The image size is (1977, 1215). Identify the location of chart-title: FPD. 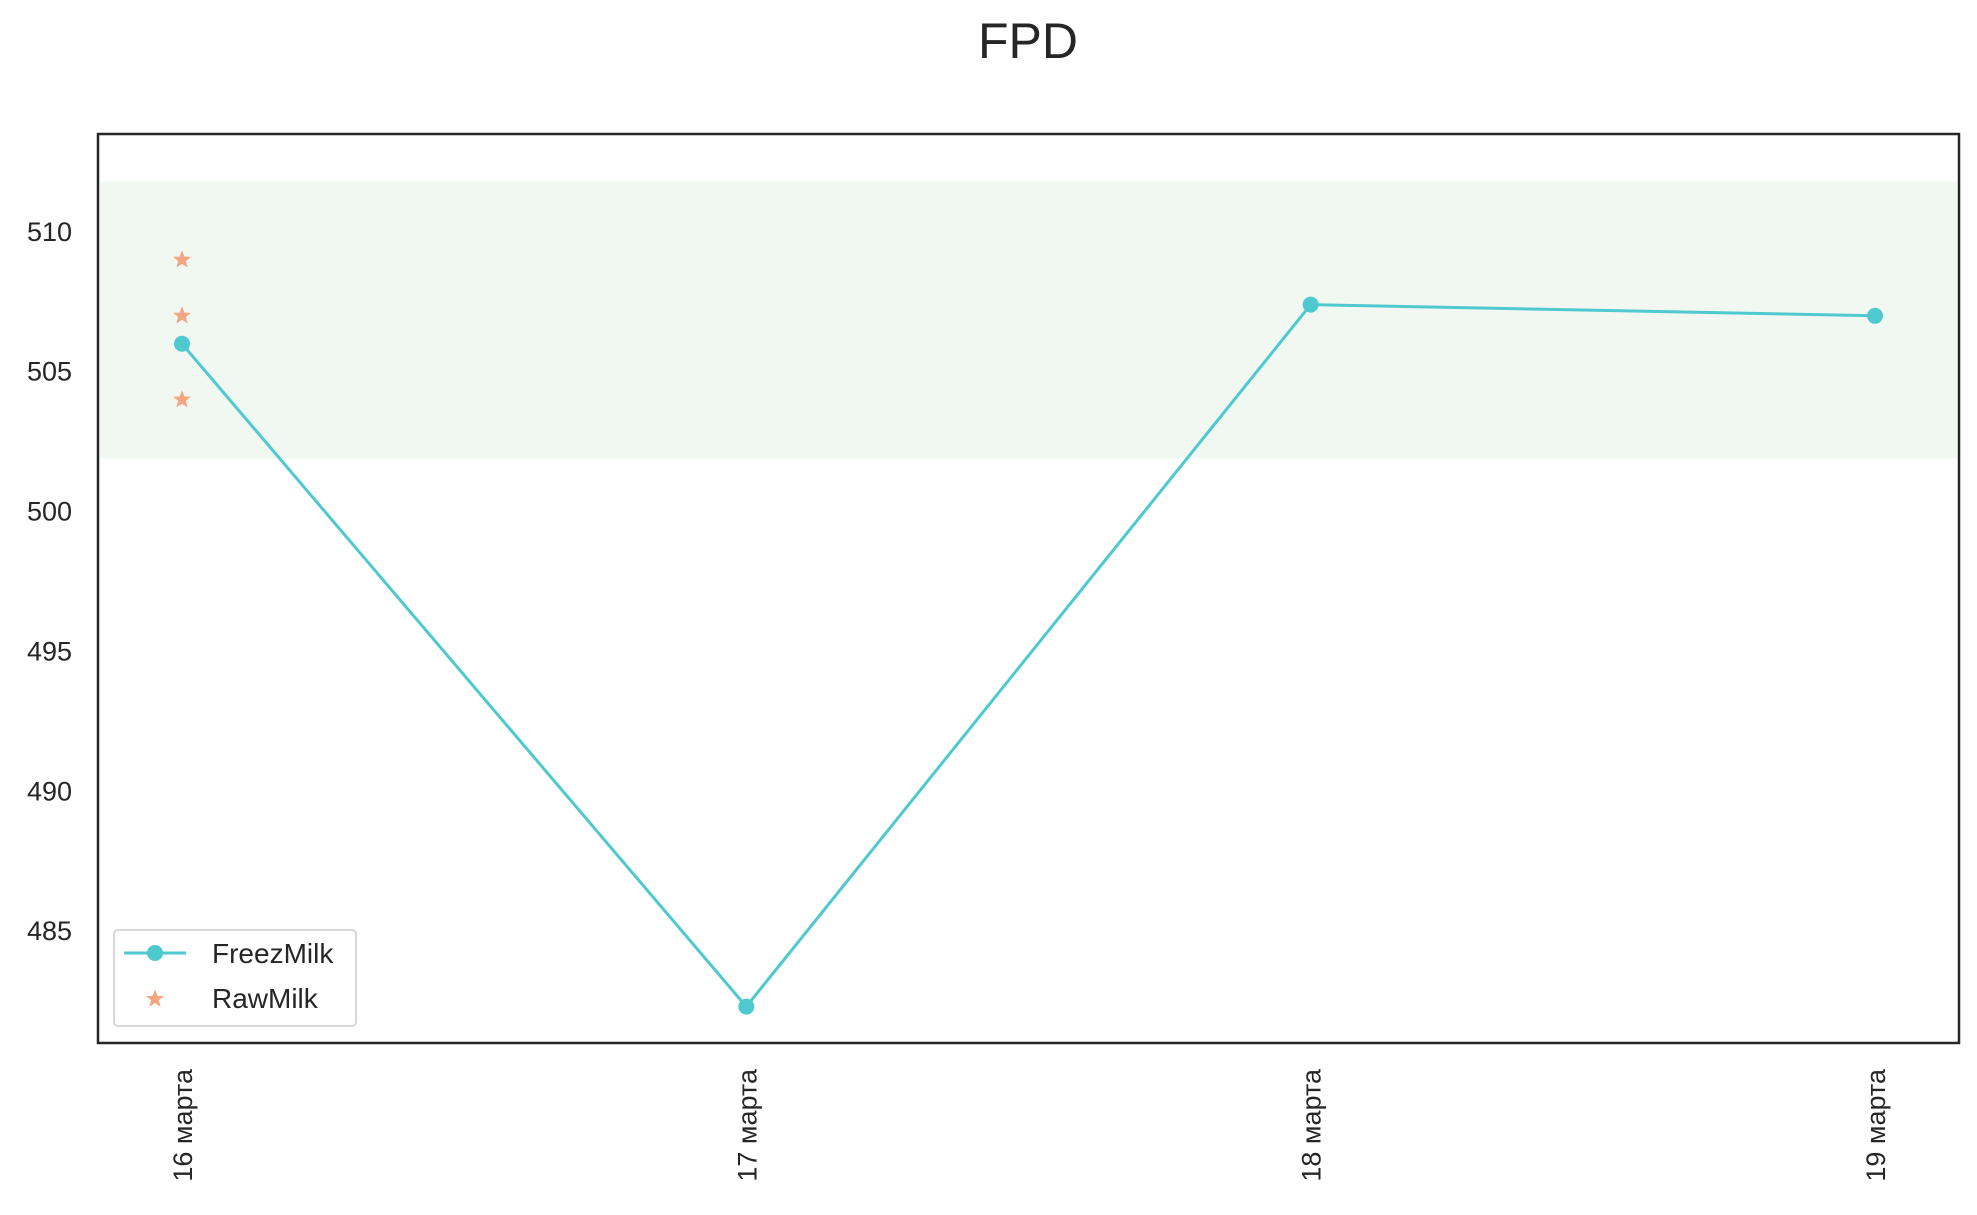
(1028, 41).